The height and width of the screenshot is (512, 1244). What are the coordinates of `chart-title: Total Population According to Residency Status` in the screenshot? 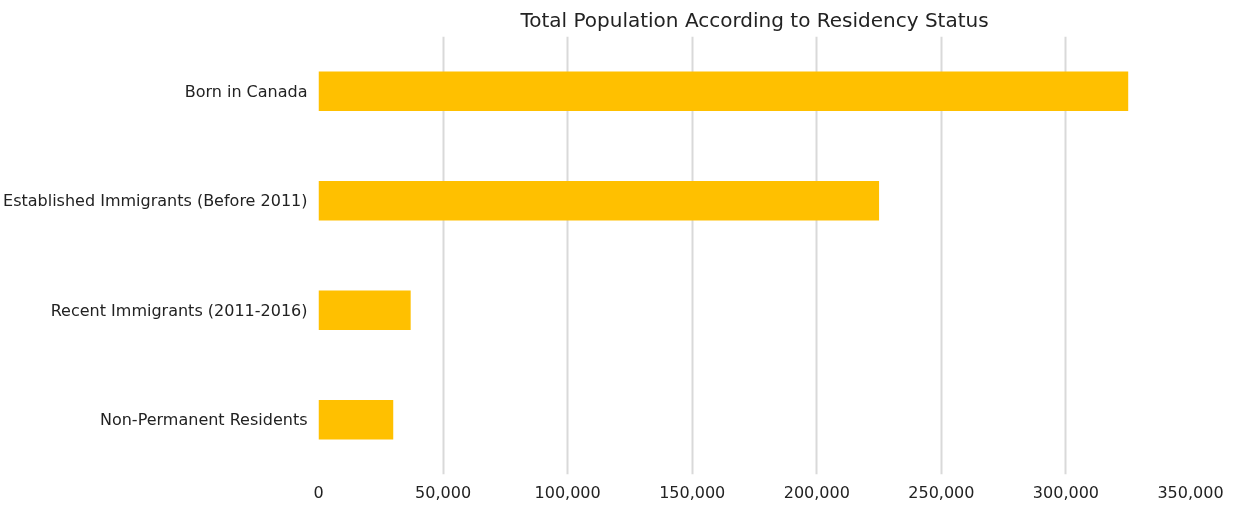 It's located at (754, 19).